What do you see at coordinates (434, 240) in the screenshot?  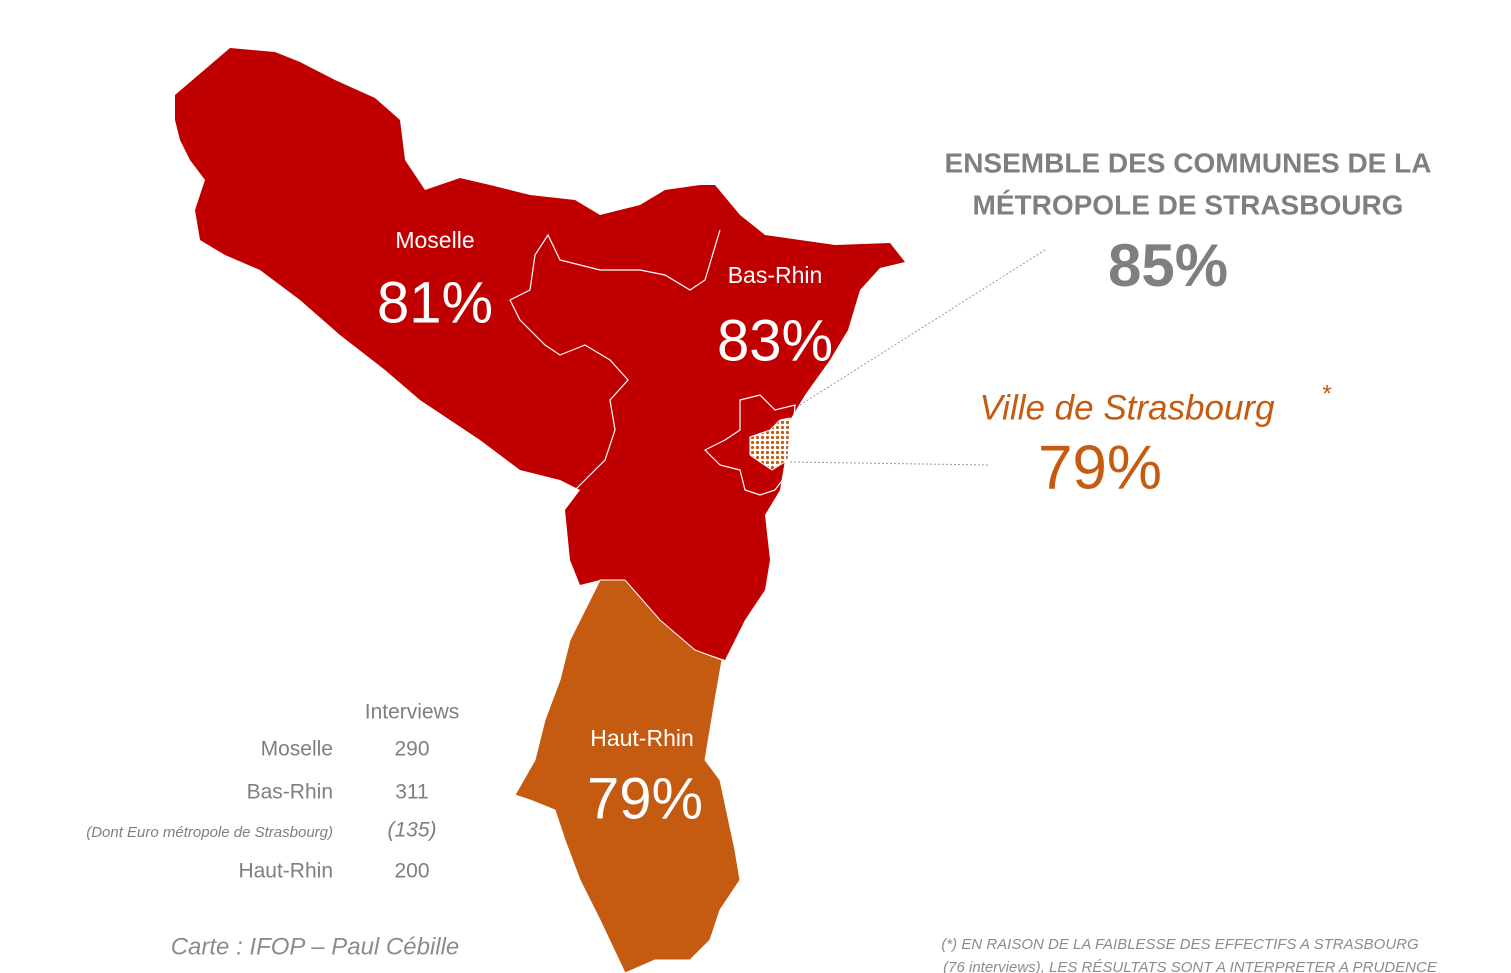 I see `region-name: Moselle` at bounding box center [434, 240].